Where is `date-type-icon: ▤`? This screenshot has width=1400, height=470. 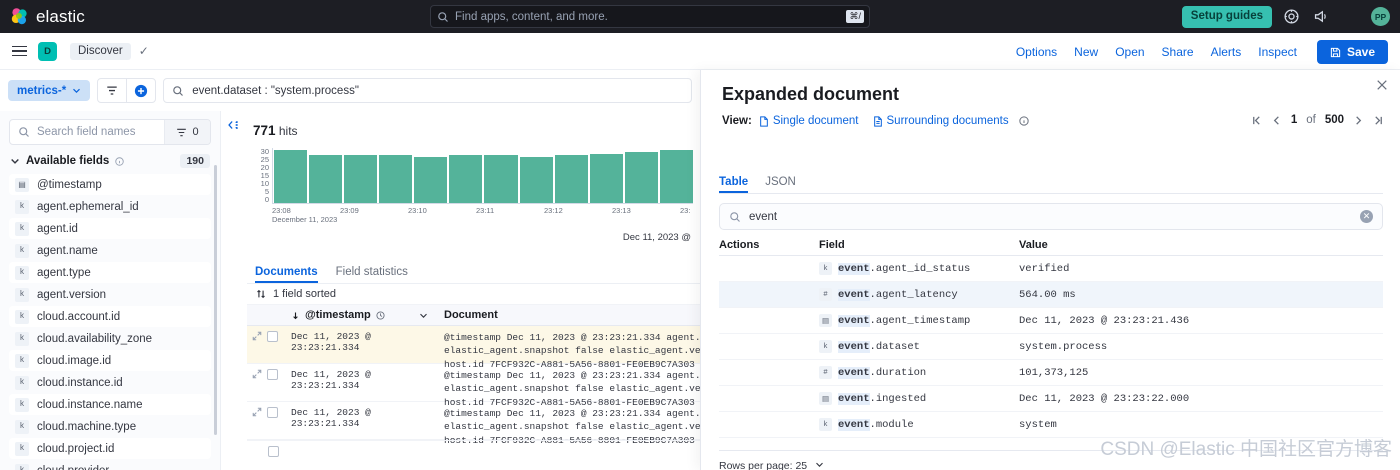
date-type-icon: ▤ is located at coordinates (825, 398).